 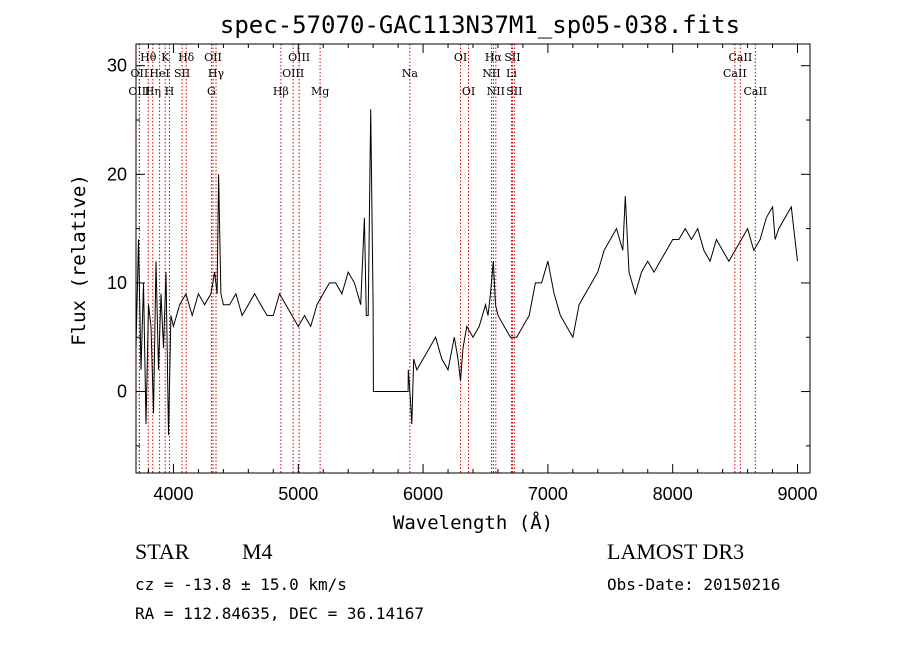 I want to click on y-axis-label: Flux (relative), so click(x=79, y=260).